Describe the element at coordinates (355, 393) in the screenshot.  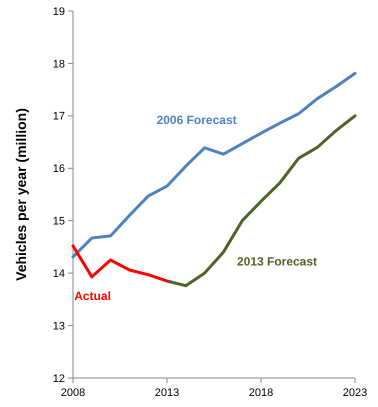
I see `x-tick-label: 2023` at that location.